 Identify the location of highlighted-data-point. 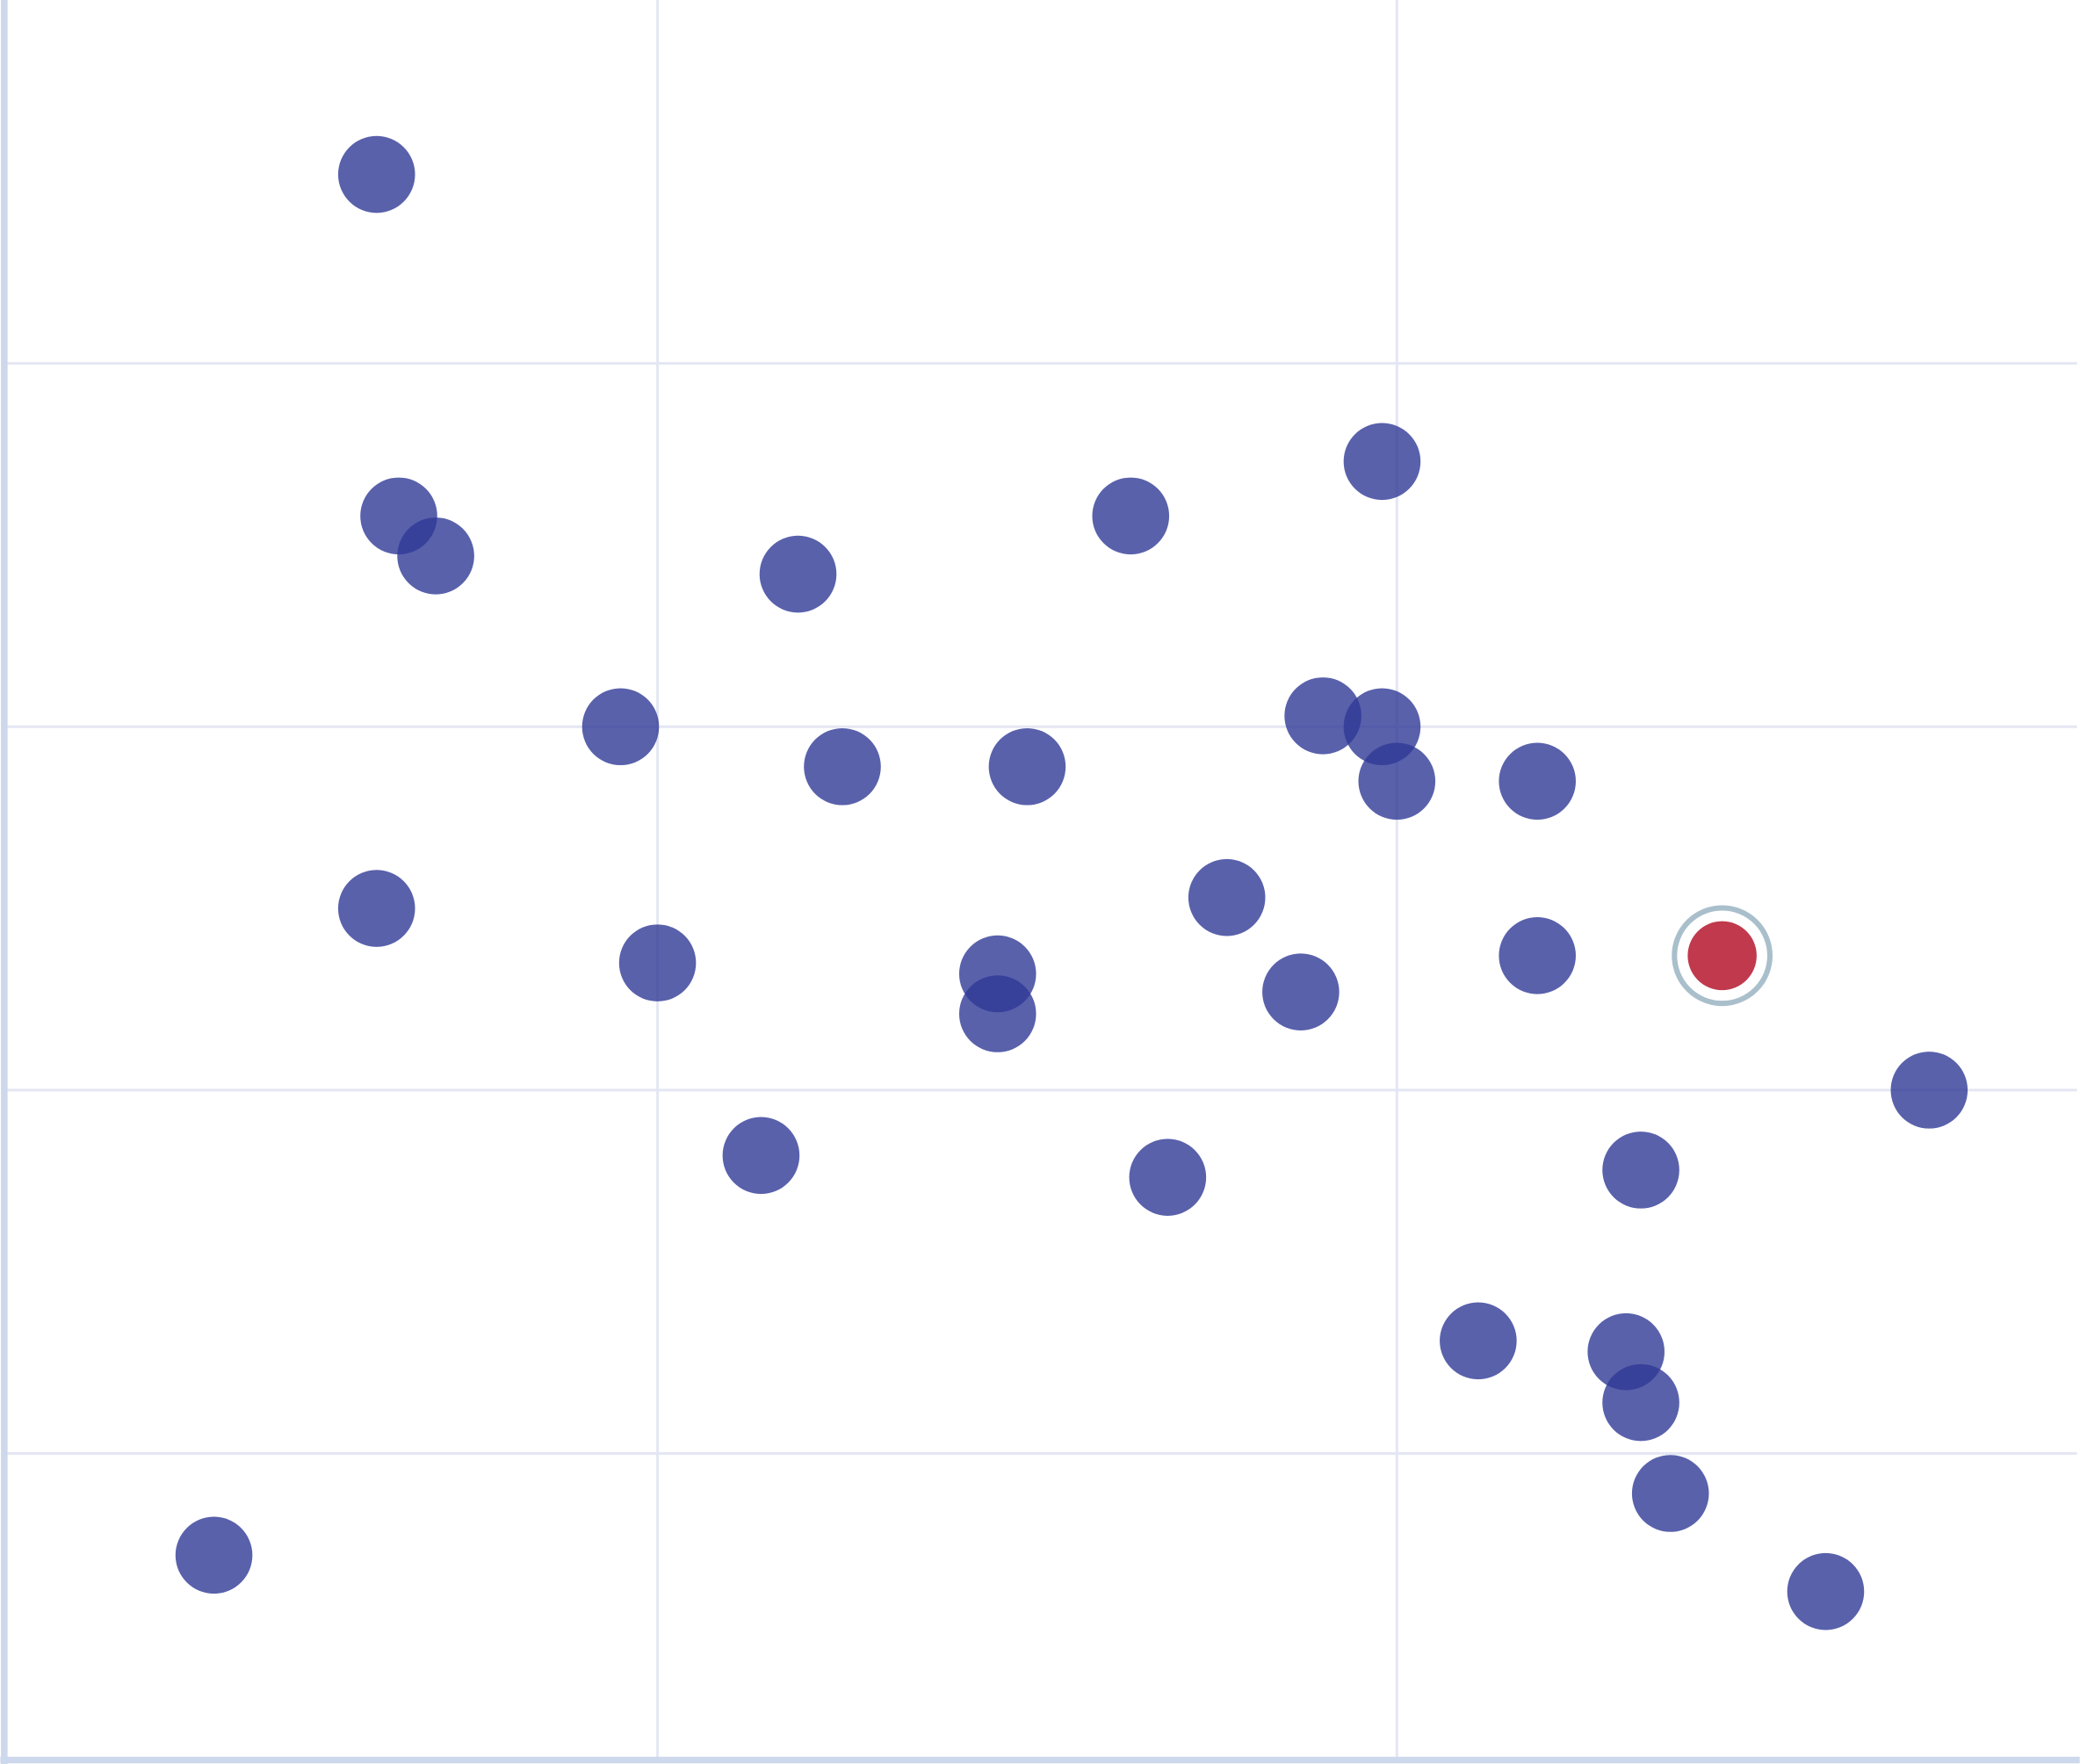
(1722, 956).